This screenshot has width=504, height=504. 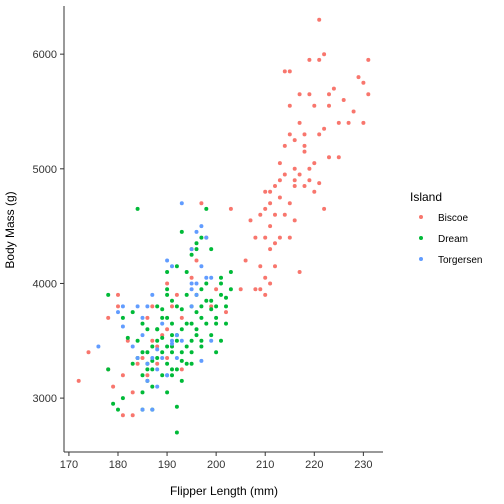 I want to click on x-tick-label: 220, so click(x=314, y=465).